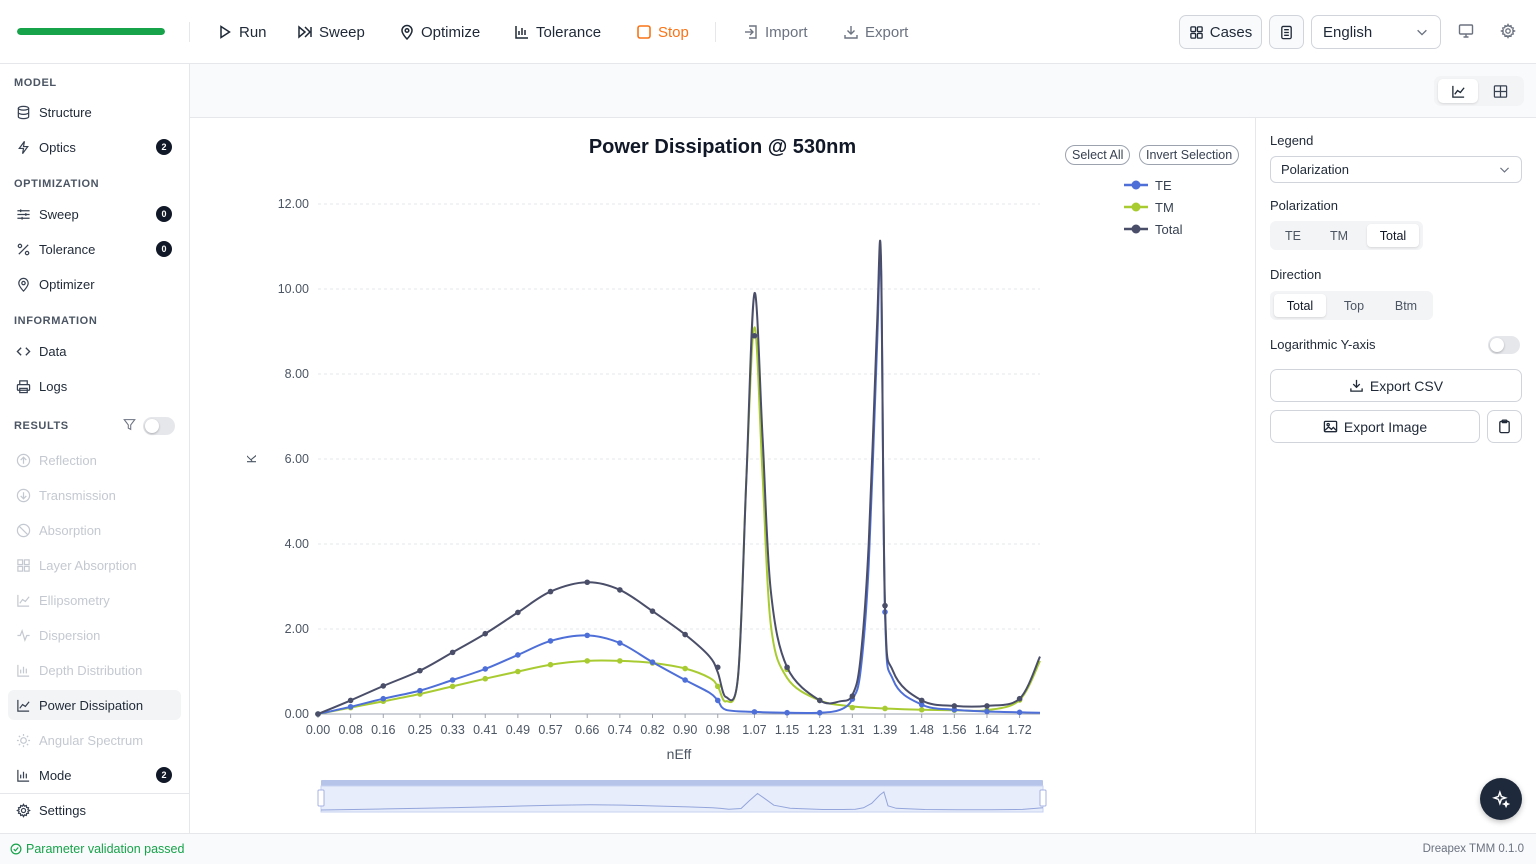 The width and height of the screenshot is (1536, 864). Describe the element at coordinates (1396, 169) in the screenshot. I see `legend-select: Polarization` at that location.